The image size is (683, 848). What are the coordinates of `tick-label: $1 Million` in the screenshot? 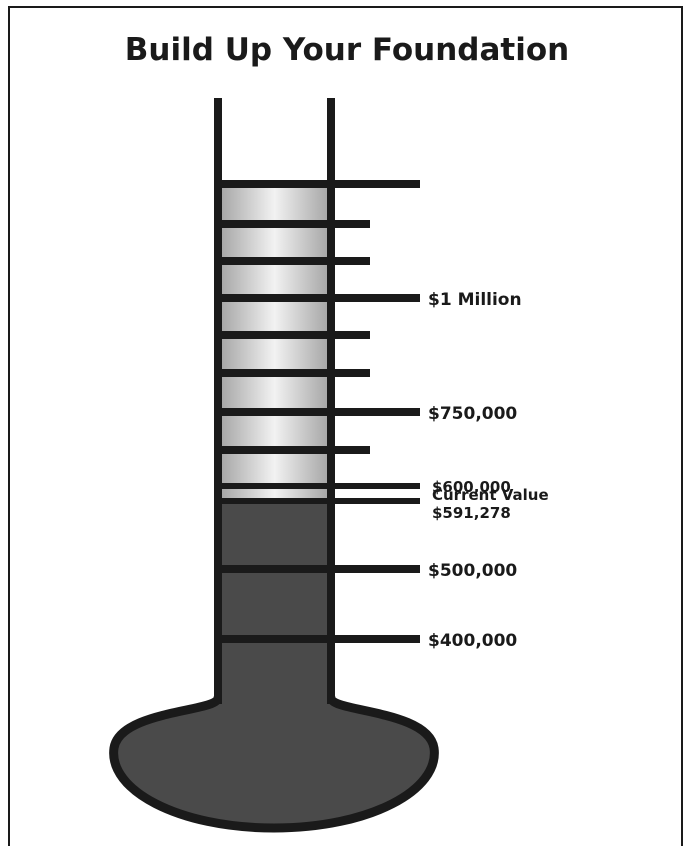 It's located at (475, 300).